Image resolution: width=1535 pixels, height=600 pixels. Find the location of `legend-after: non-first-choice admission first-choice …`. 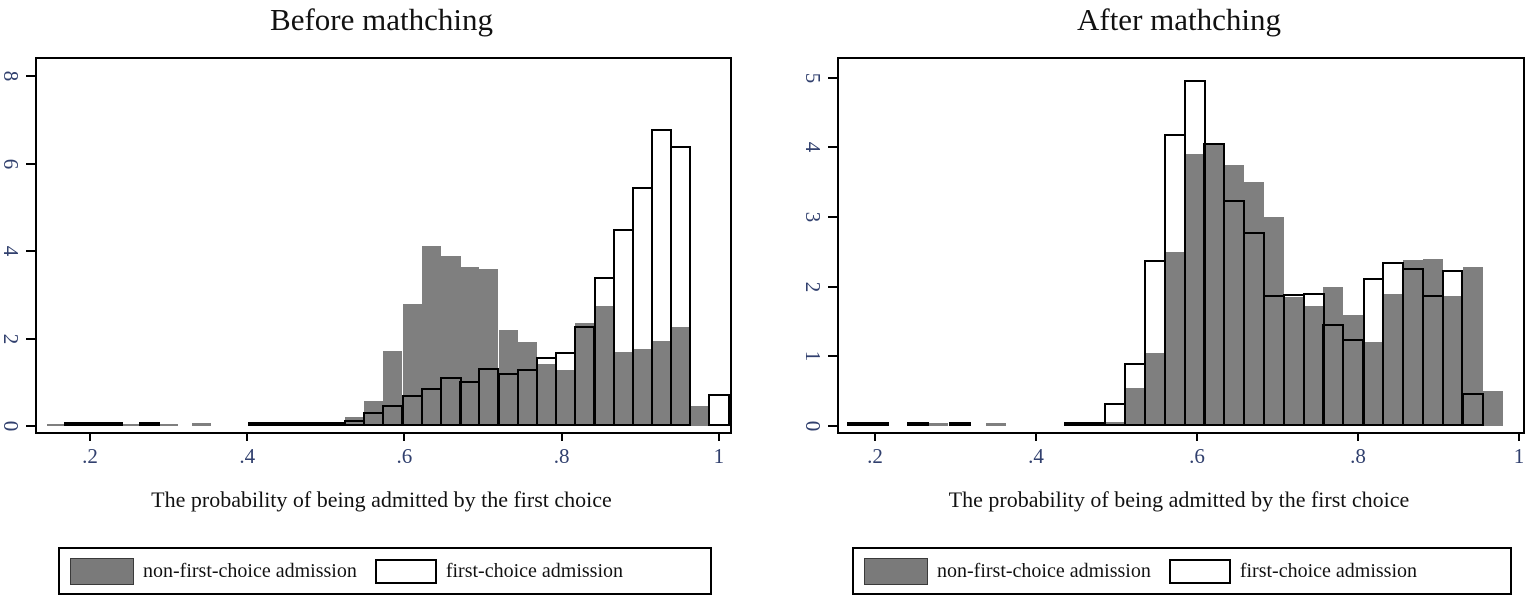

legend-after: non-first-choice admission first-choice … is located at coordinates (1182, 571).